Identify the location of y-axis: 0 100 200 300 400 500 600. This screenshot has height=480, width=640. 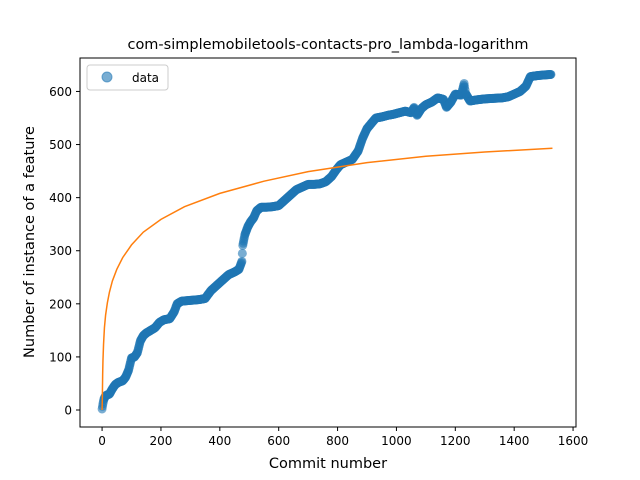
(64, 251).